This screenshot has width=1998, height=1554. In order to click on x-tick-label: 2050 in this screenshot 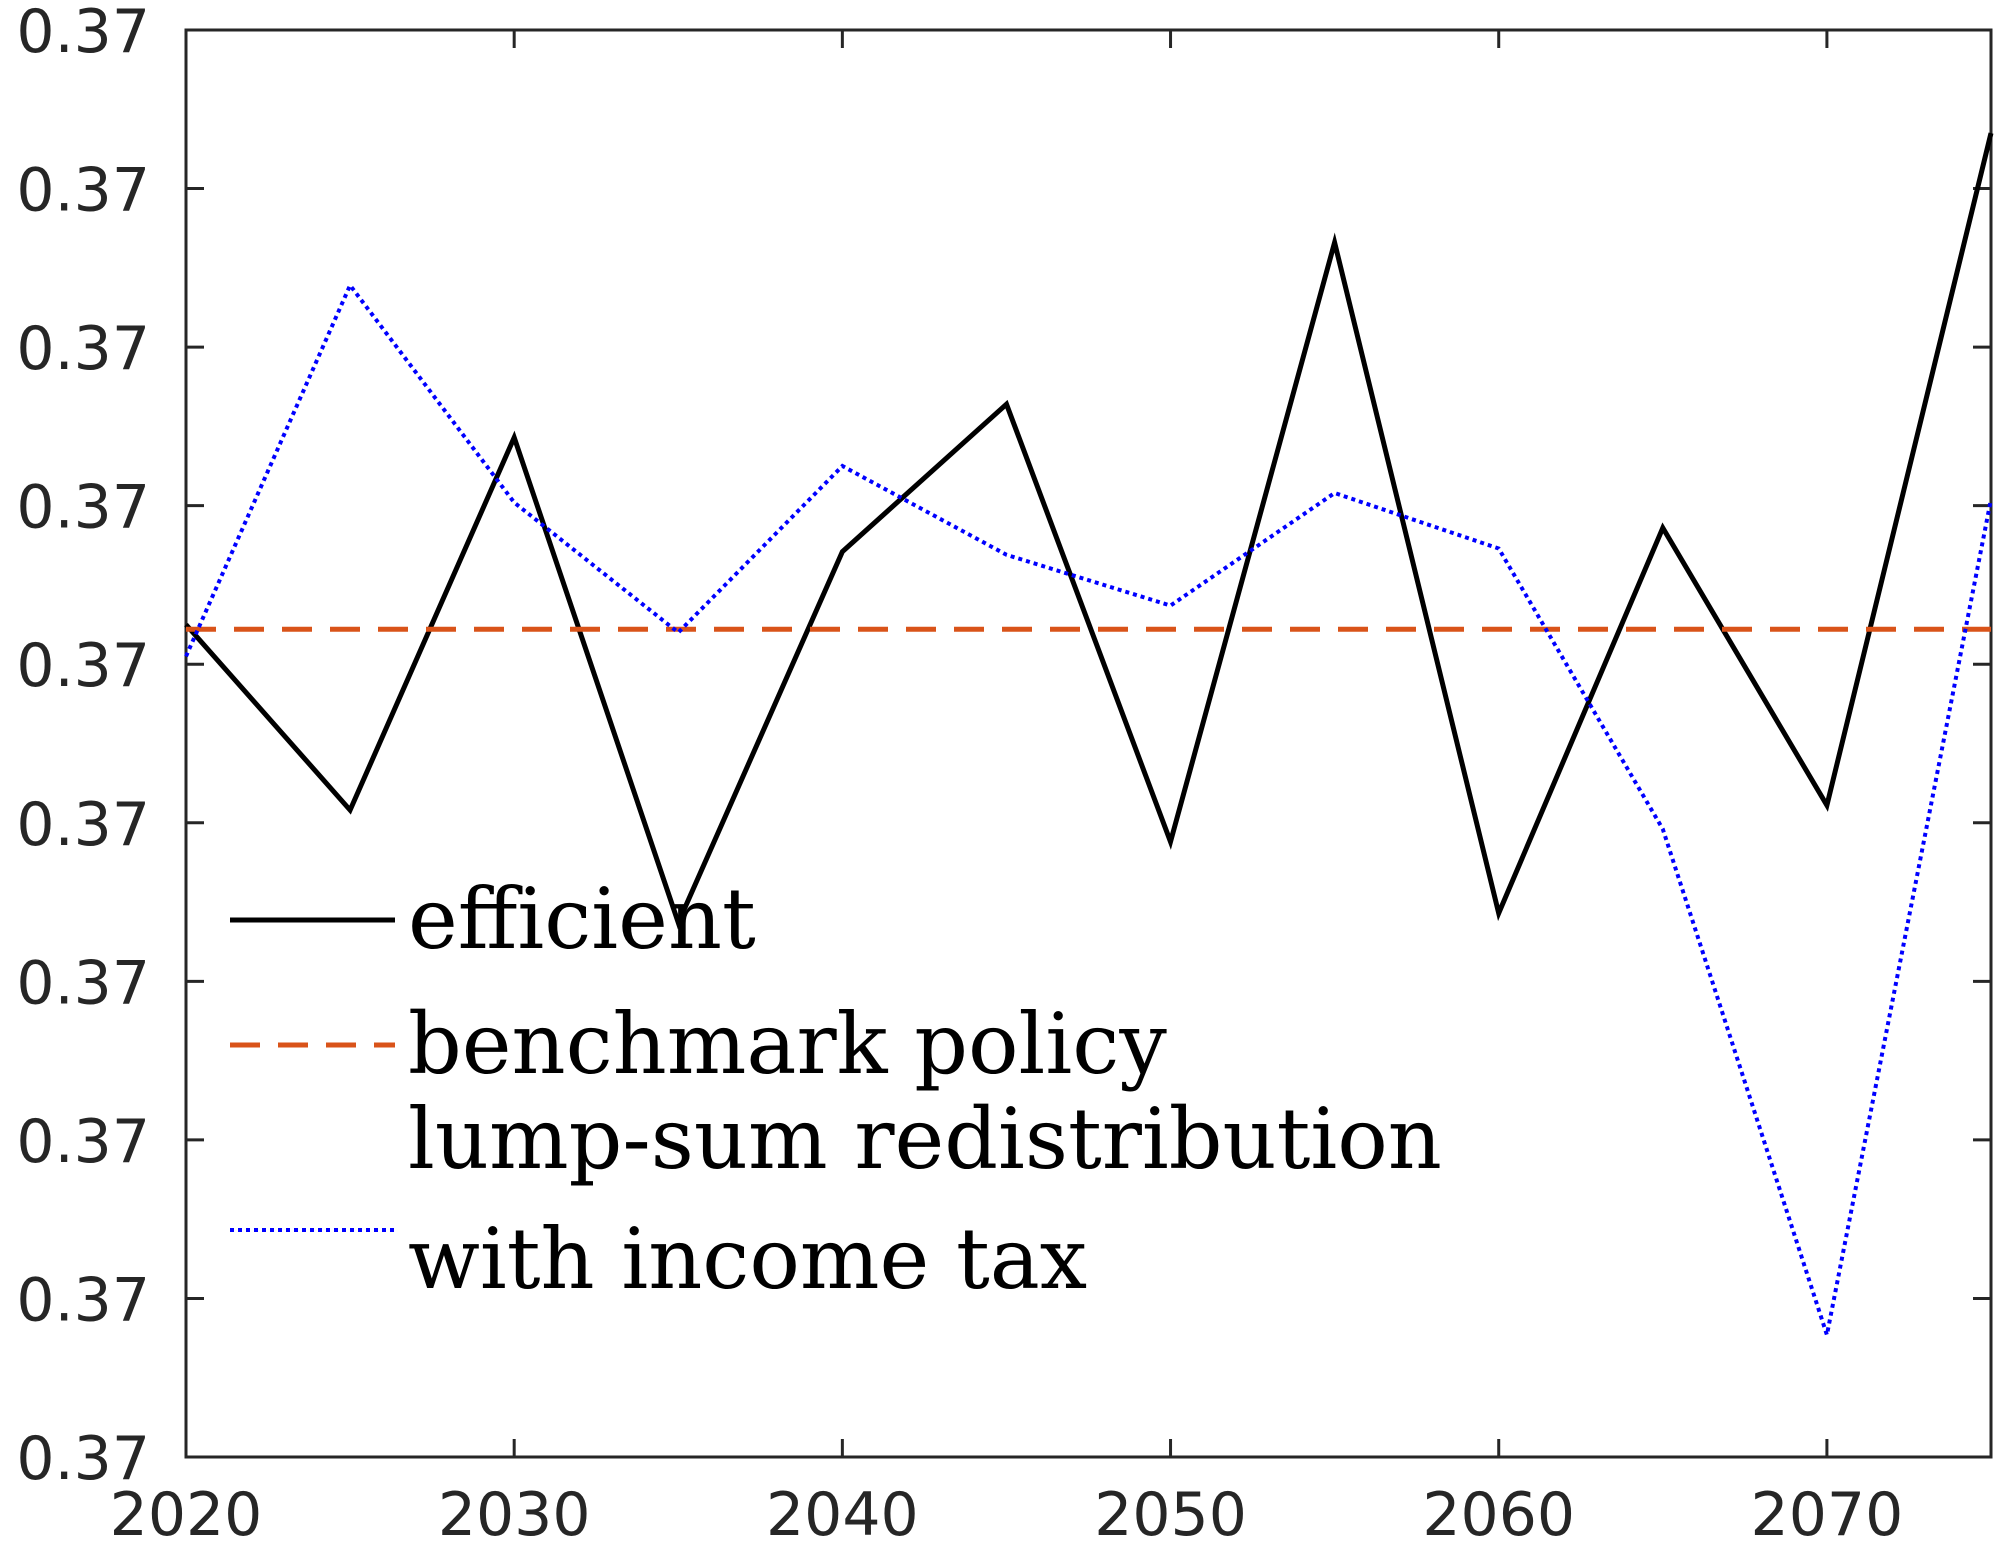, I will do `click(1170, 1515)`.